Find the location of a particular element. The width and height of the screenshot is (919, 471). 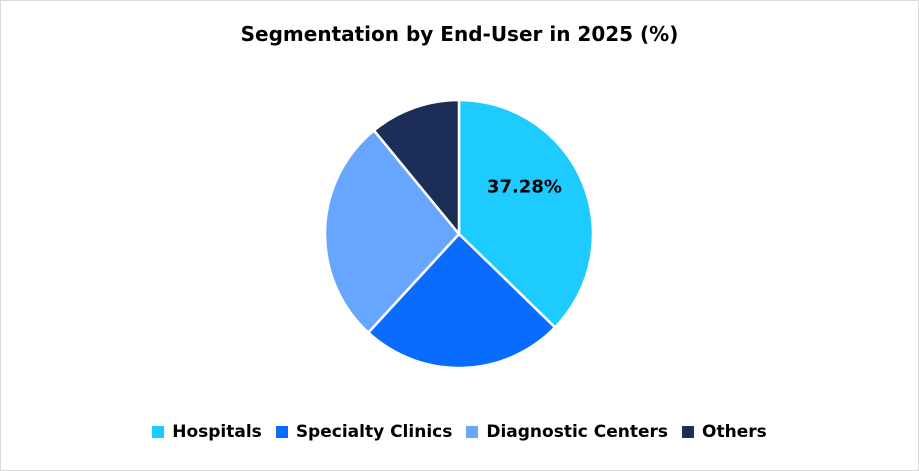

legend-item: Others is located at coordinates (724, 432).